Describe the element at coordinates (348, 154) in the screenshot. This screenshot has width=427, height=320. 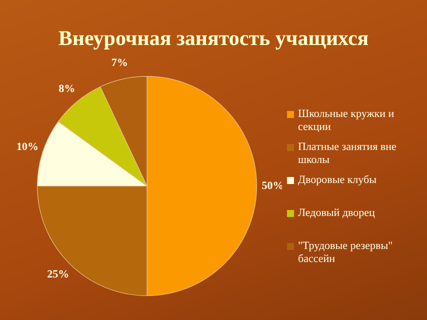
I see `legend-label: Платные занятия вне школы` at that location.